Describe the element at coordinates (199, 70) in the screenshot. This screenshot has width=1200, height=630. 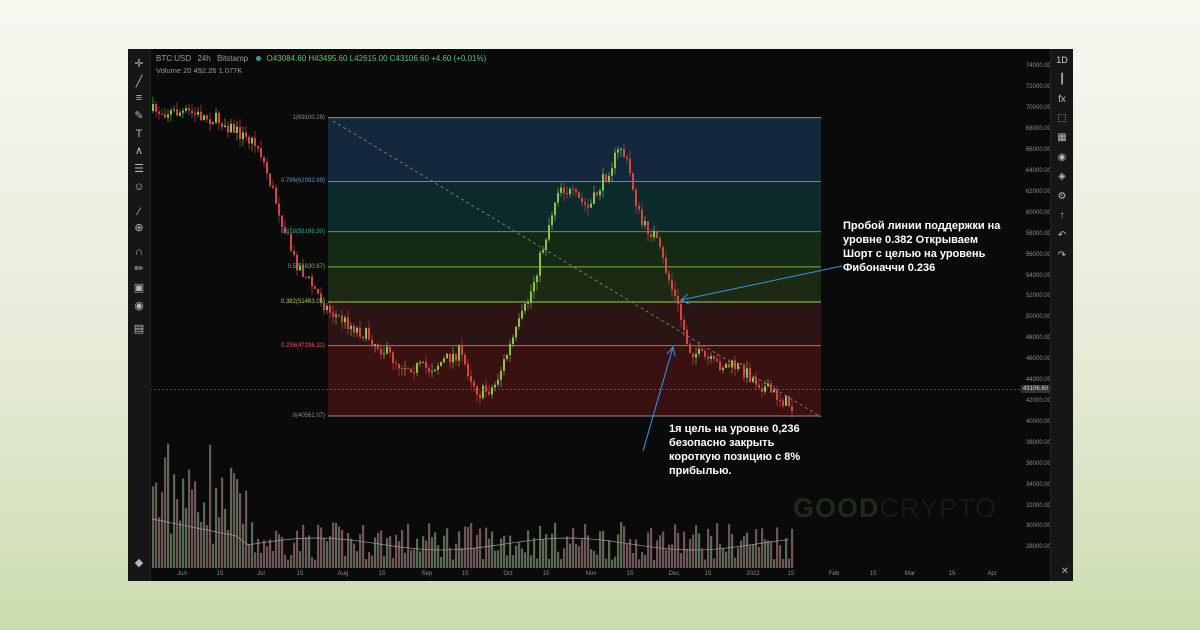
I see `volume-legend: Volume 20 492.26 1.077K` at that location.